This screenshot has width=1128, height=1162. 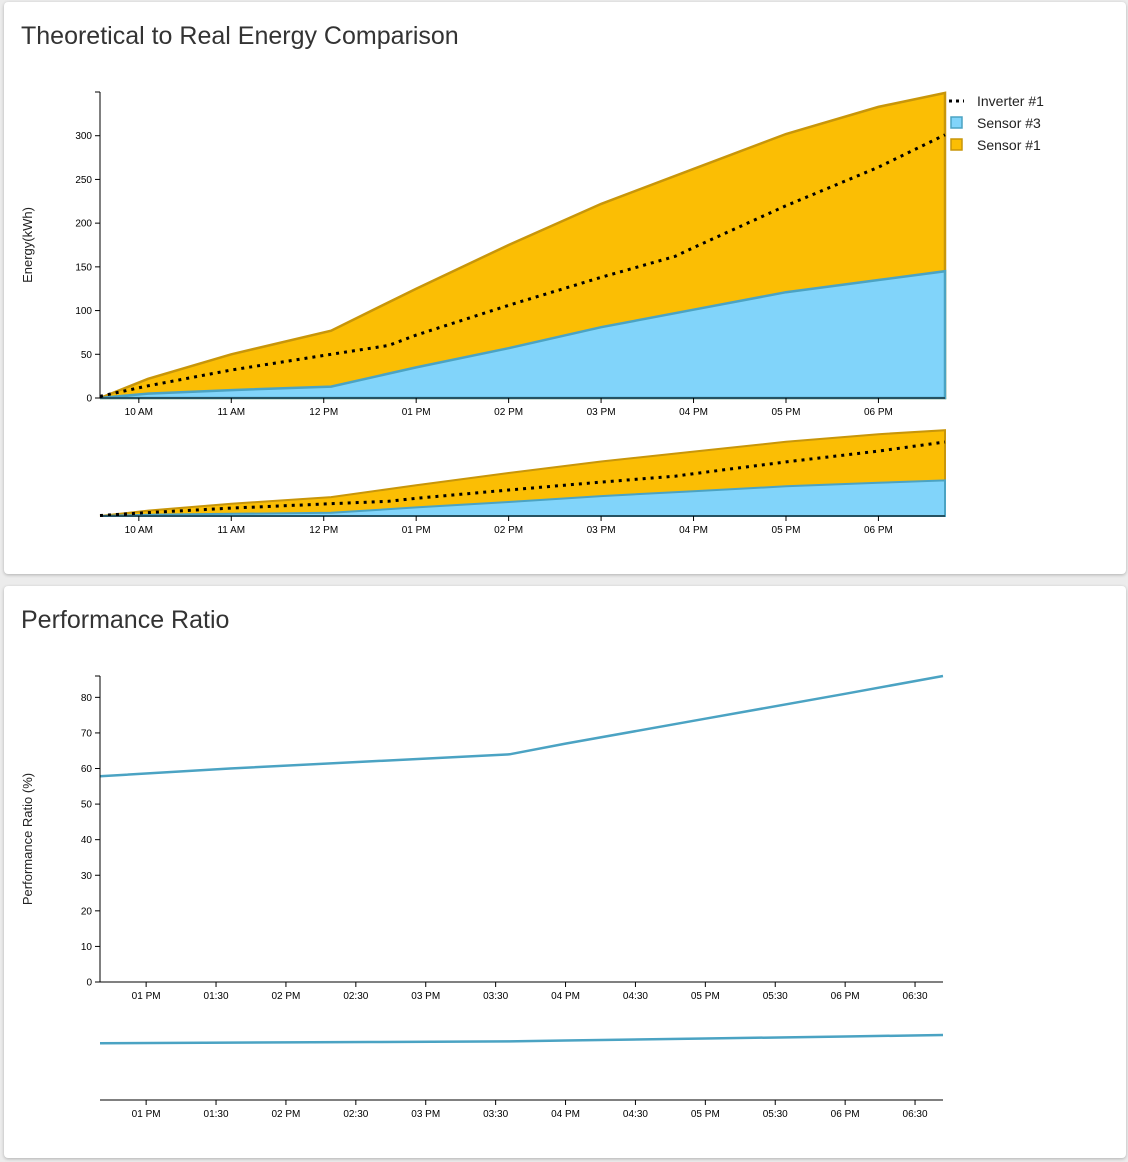 What do you see at coordinates (87, 911) in the screenshot?
I see `pr-y-tick-label: 20` at bounding box center [87, 911].